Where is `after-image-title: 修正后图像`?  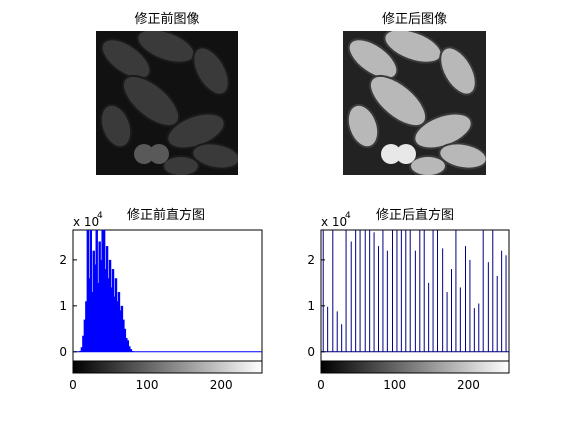 after-image-title: 修正后图像 is located at coordinates (414, 19).